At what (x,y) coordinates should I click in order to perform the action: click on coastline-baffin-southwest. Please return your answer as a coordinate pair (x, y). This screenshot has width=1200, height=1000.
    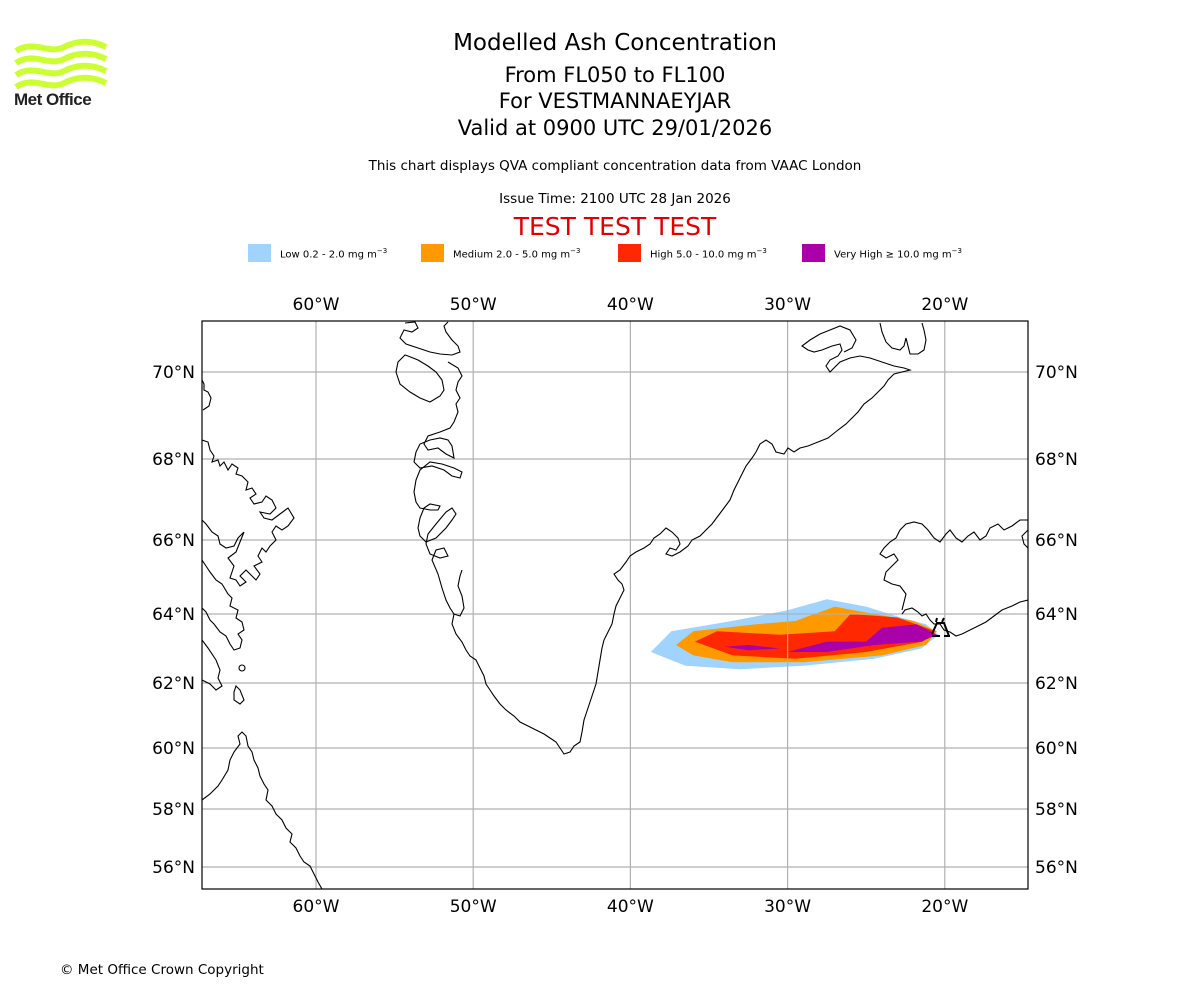
    Looking at the image, I should click on (212, 665).